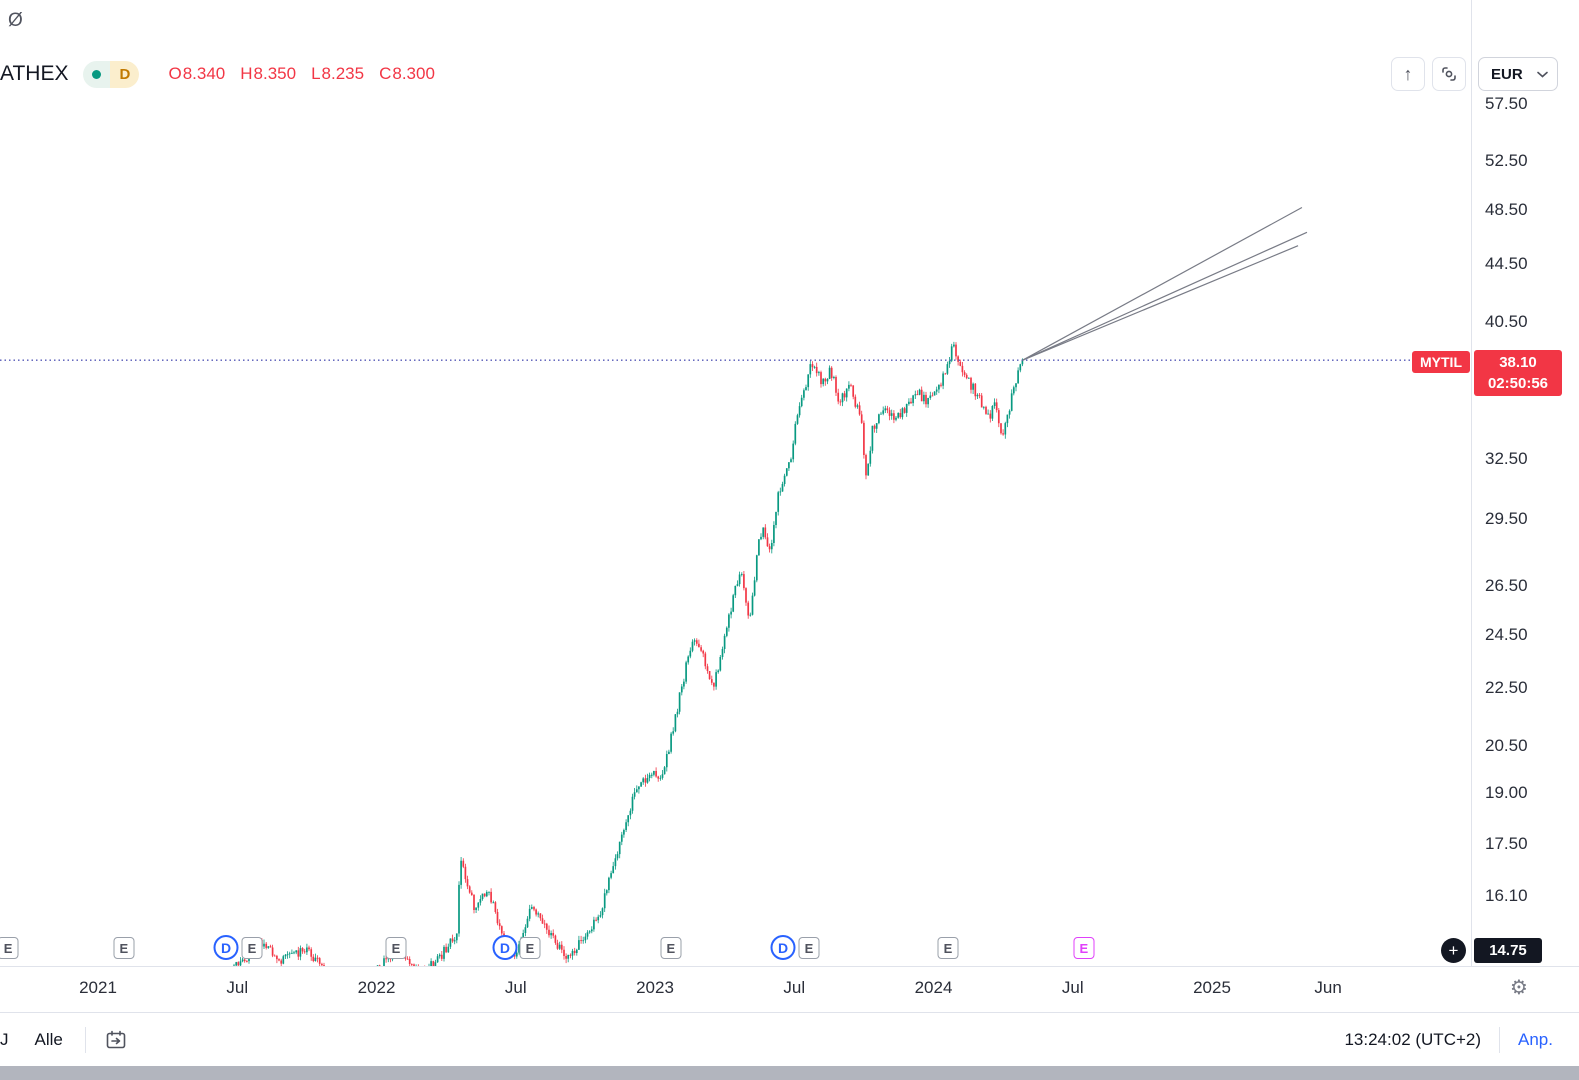 The height and width of the screenshot is (1080, 1579). I want to click on price-axis-label: 16.10, so click(1506, 895).